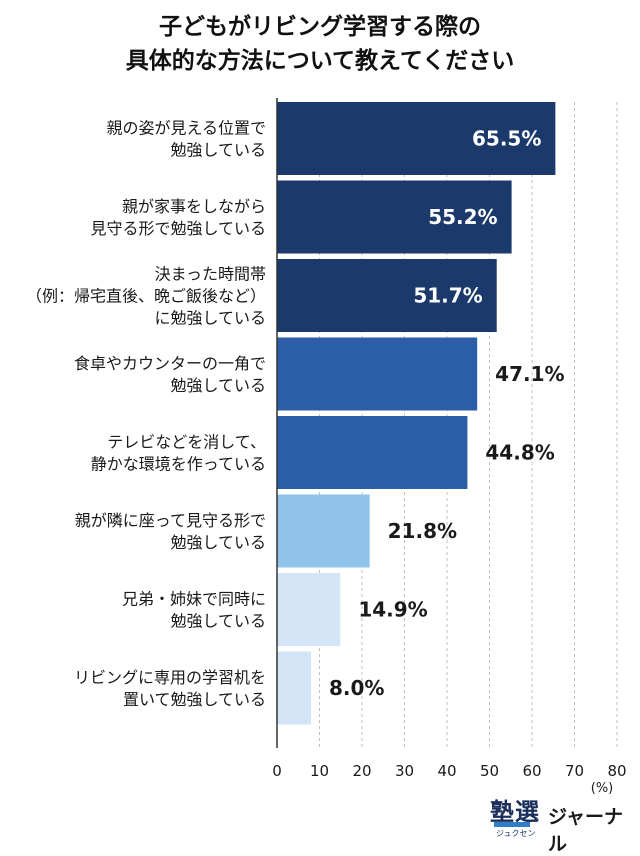  Describe the element at coordinates (462, 217) in the screenshot. I see `value-label: 55.2%` at that location.